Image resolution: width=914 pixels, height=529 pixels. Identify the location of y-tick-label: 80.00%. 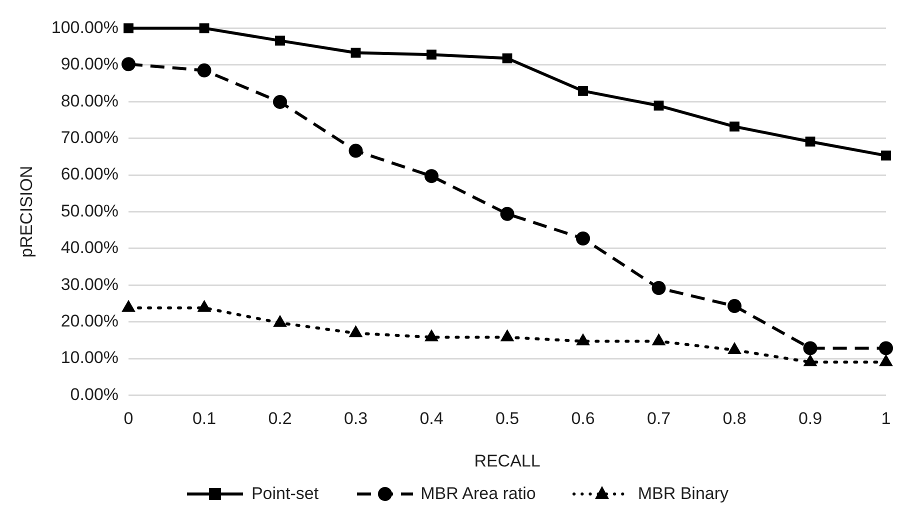
(89, 100).